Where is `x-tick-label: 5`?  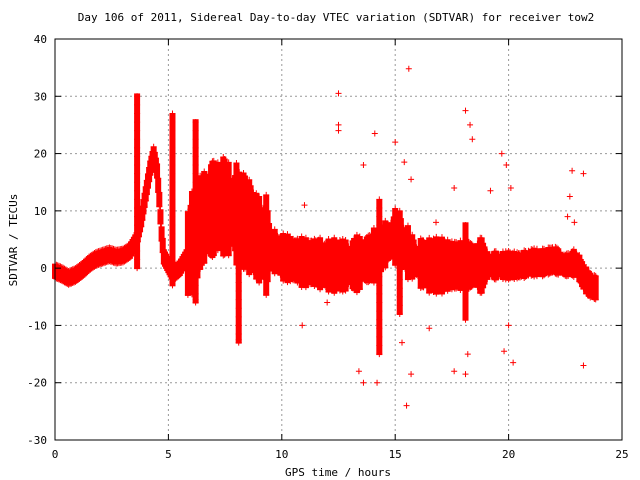
x-tick-label: 5 is located at coordinates (168, 454).